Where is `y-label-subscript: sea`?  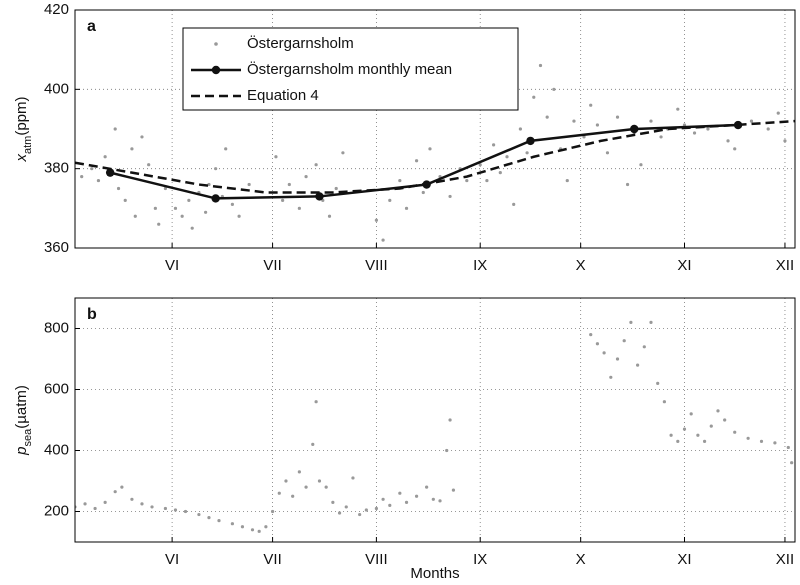
y-label-subscript: sea is located at coordinates (28, 437).